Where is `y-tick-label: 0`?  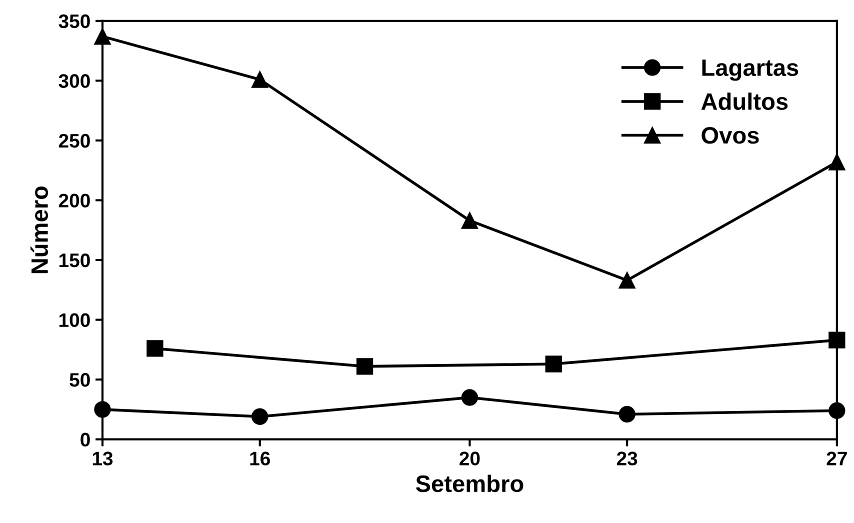
y-tick-label: 0 is located at coordinates (85, 439).